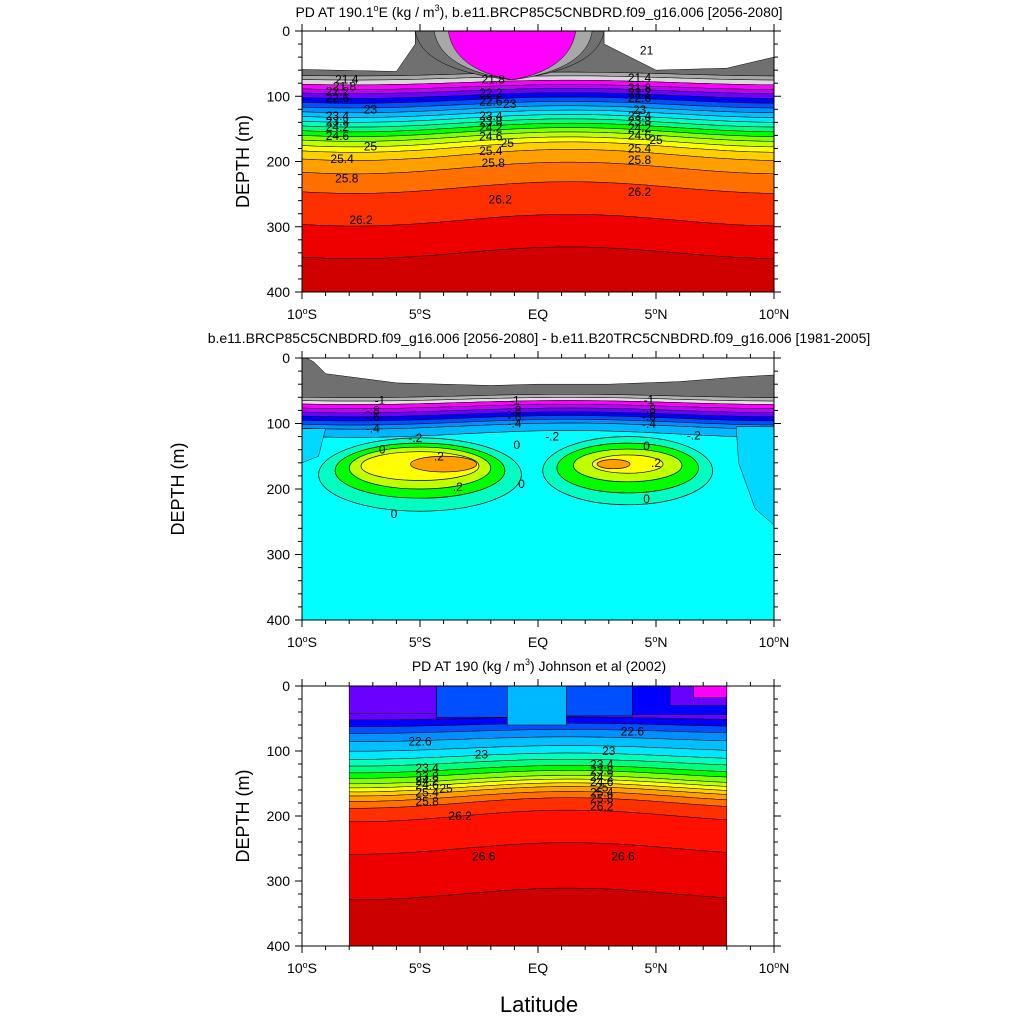 Image resolution: width=1024 pixels, height=1029 pixels. What do you see at coordinates (640, 78) in the screenshot?
I see `contour-label: 21.4` at bounding box center [640, 78].